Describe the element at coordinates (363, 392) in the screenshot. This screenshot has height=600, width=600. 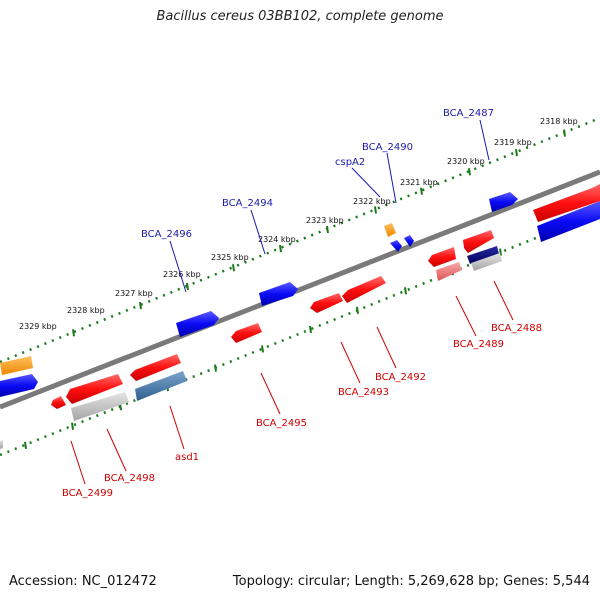
I see `gene-label-reverse: BCA_2493` at that location.